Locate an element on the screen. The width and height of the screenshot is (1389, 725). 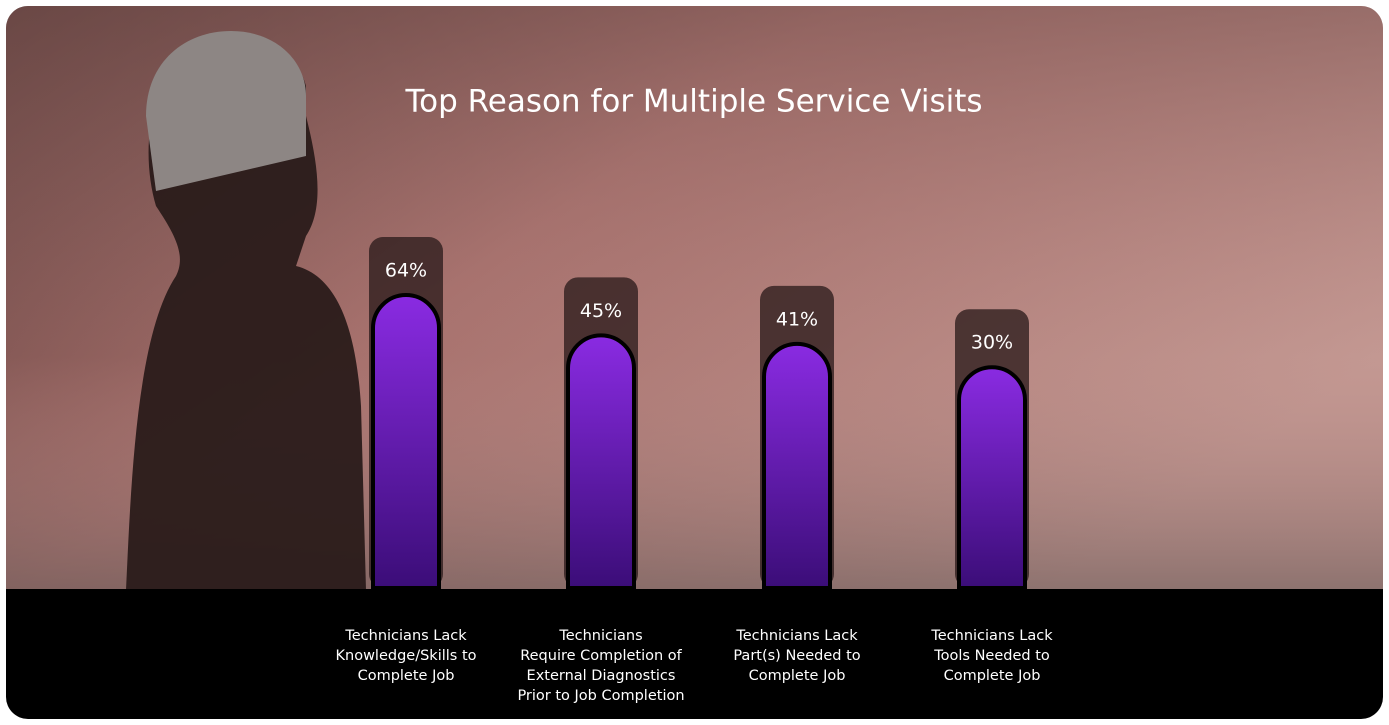
helmet is located at coordinates (226, 111).